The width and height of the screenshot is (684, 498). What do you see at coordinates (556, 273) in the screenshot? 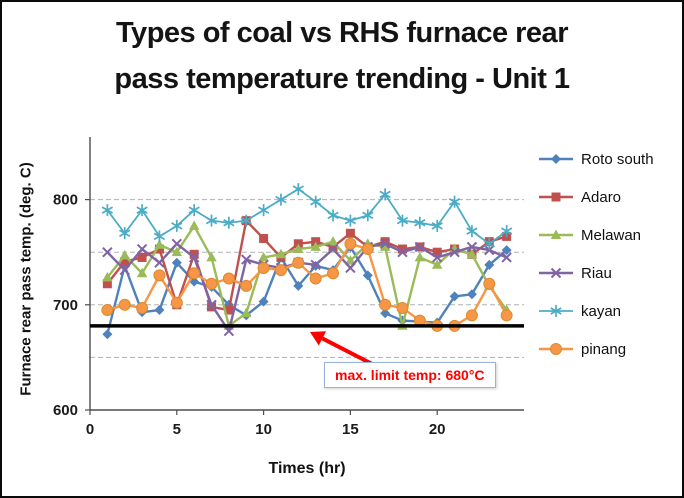
I see `x-marker-icon` at bounding box center [556, 273].